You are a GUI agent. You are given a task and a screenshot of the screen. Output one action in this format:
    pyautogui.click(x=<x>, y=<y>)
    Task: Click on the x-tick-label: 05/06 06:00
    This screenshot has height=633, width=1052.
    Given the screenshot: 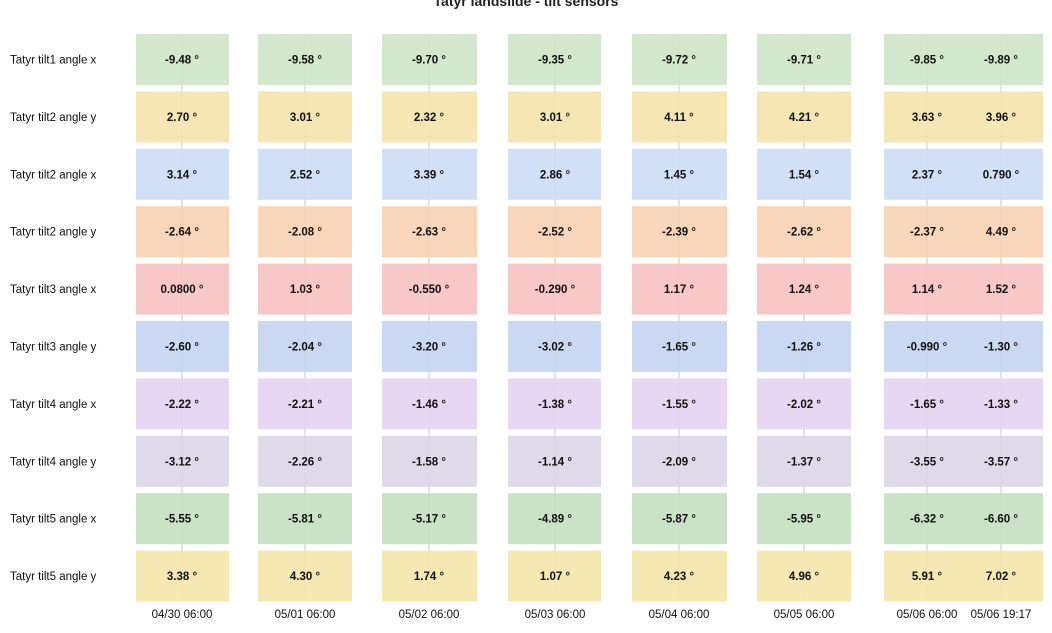 What is the action you would take?
    pyautogui.click(x=927, y=615)
    